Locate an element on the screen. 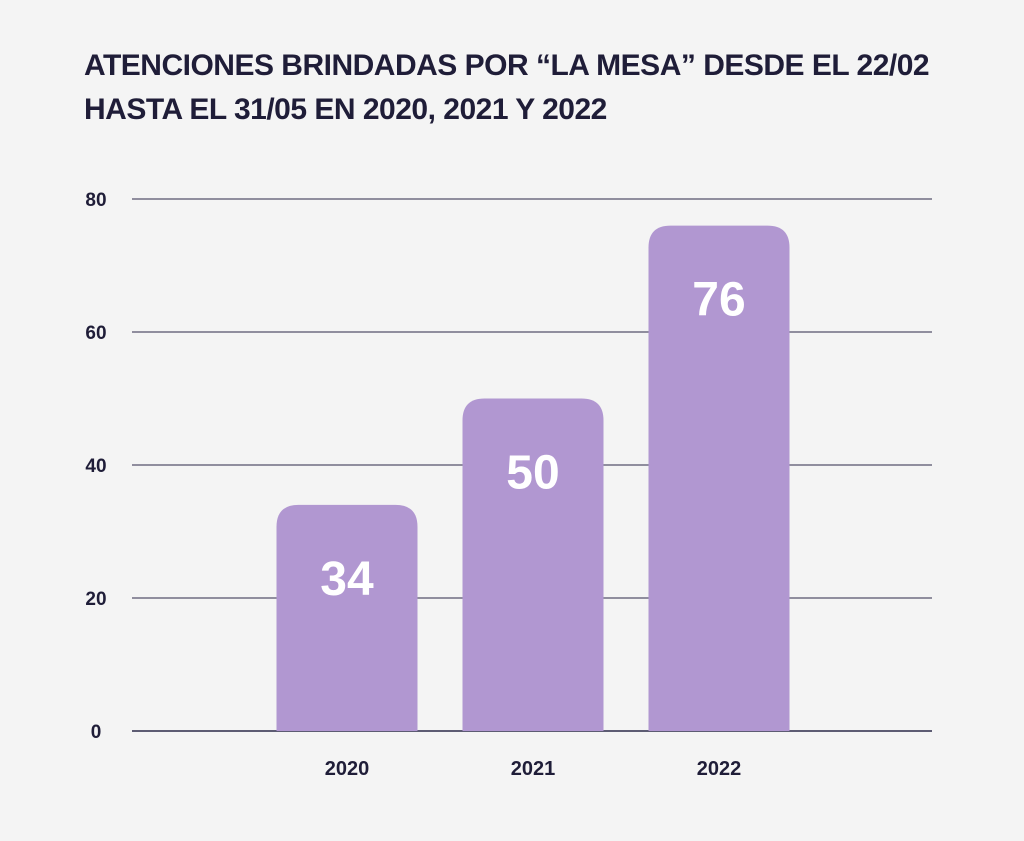 Image resolution: width=1024 pixels, height=841 pixels. x-tick-label: 2021 is located at coordinates (533, 769).